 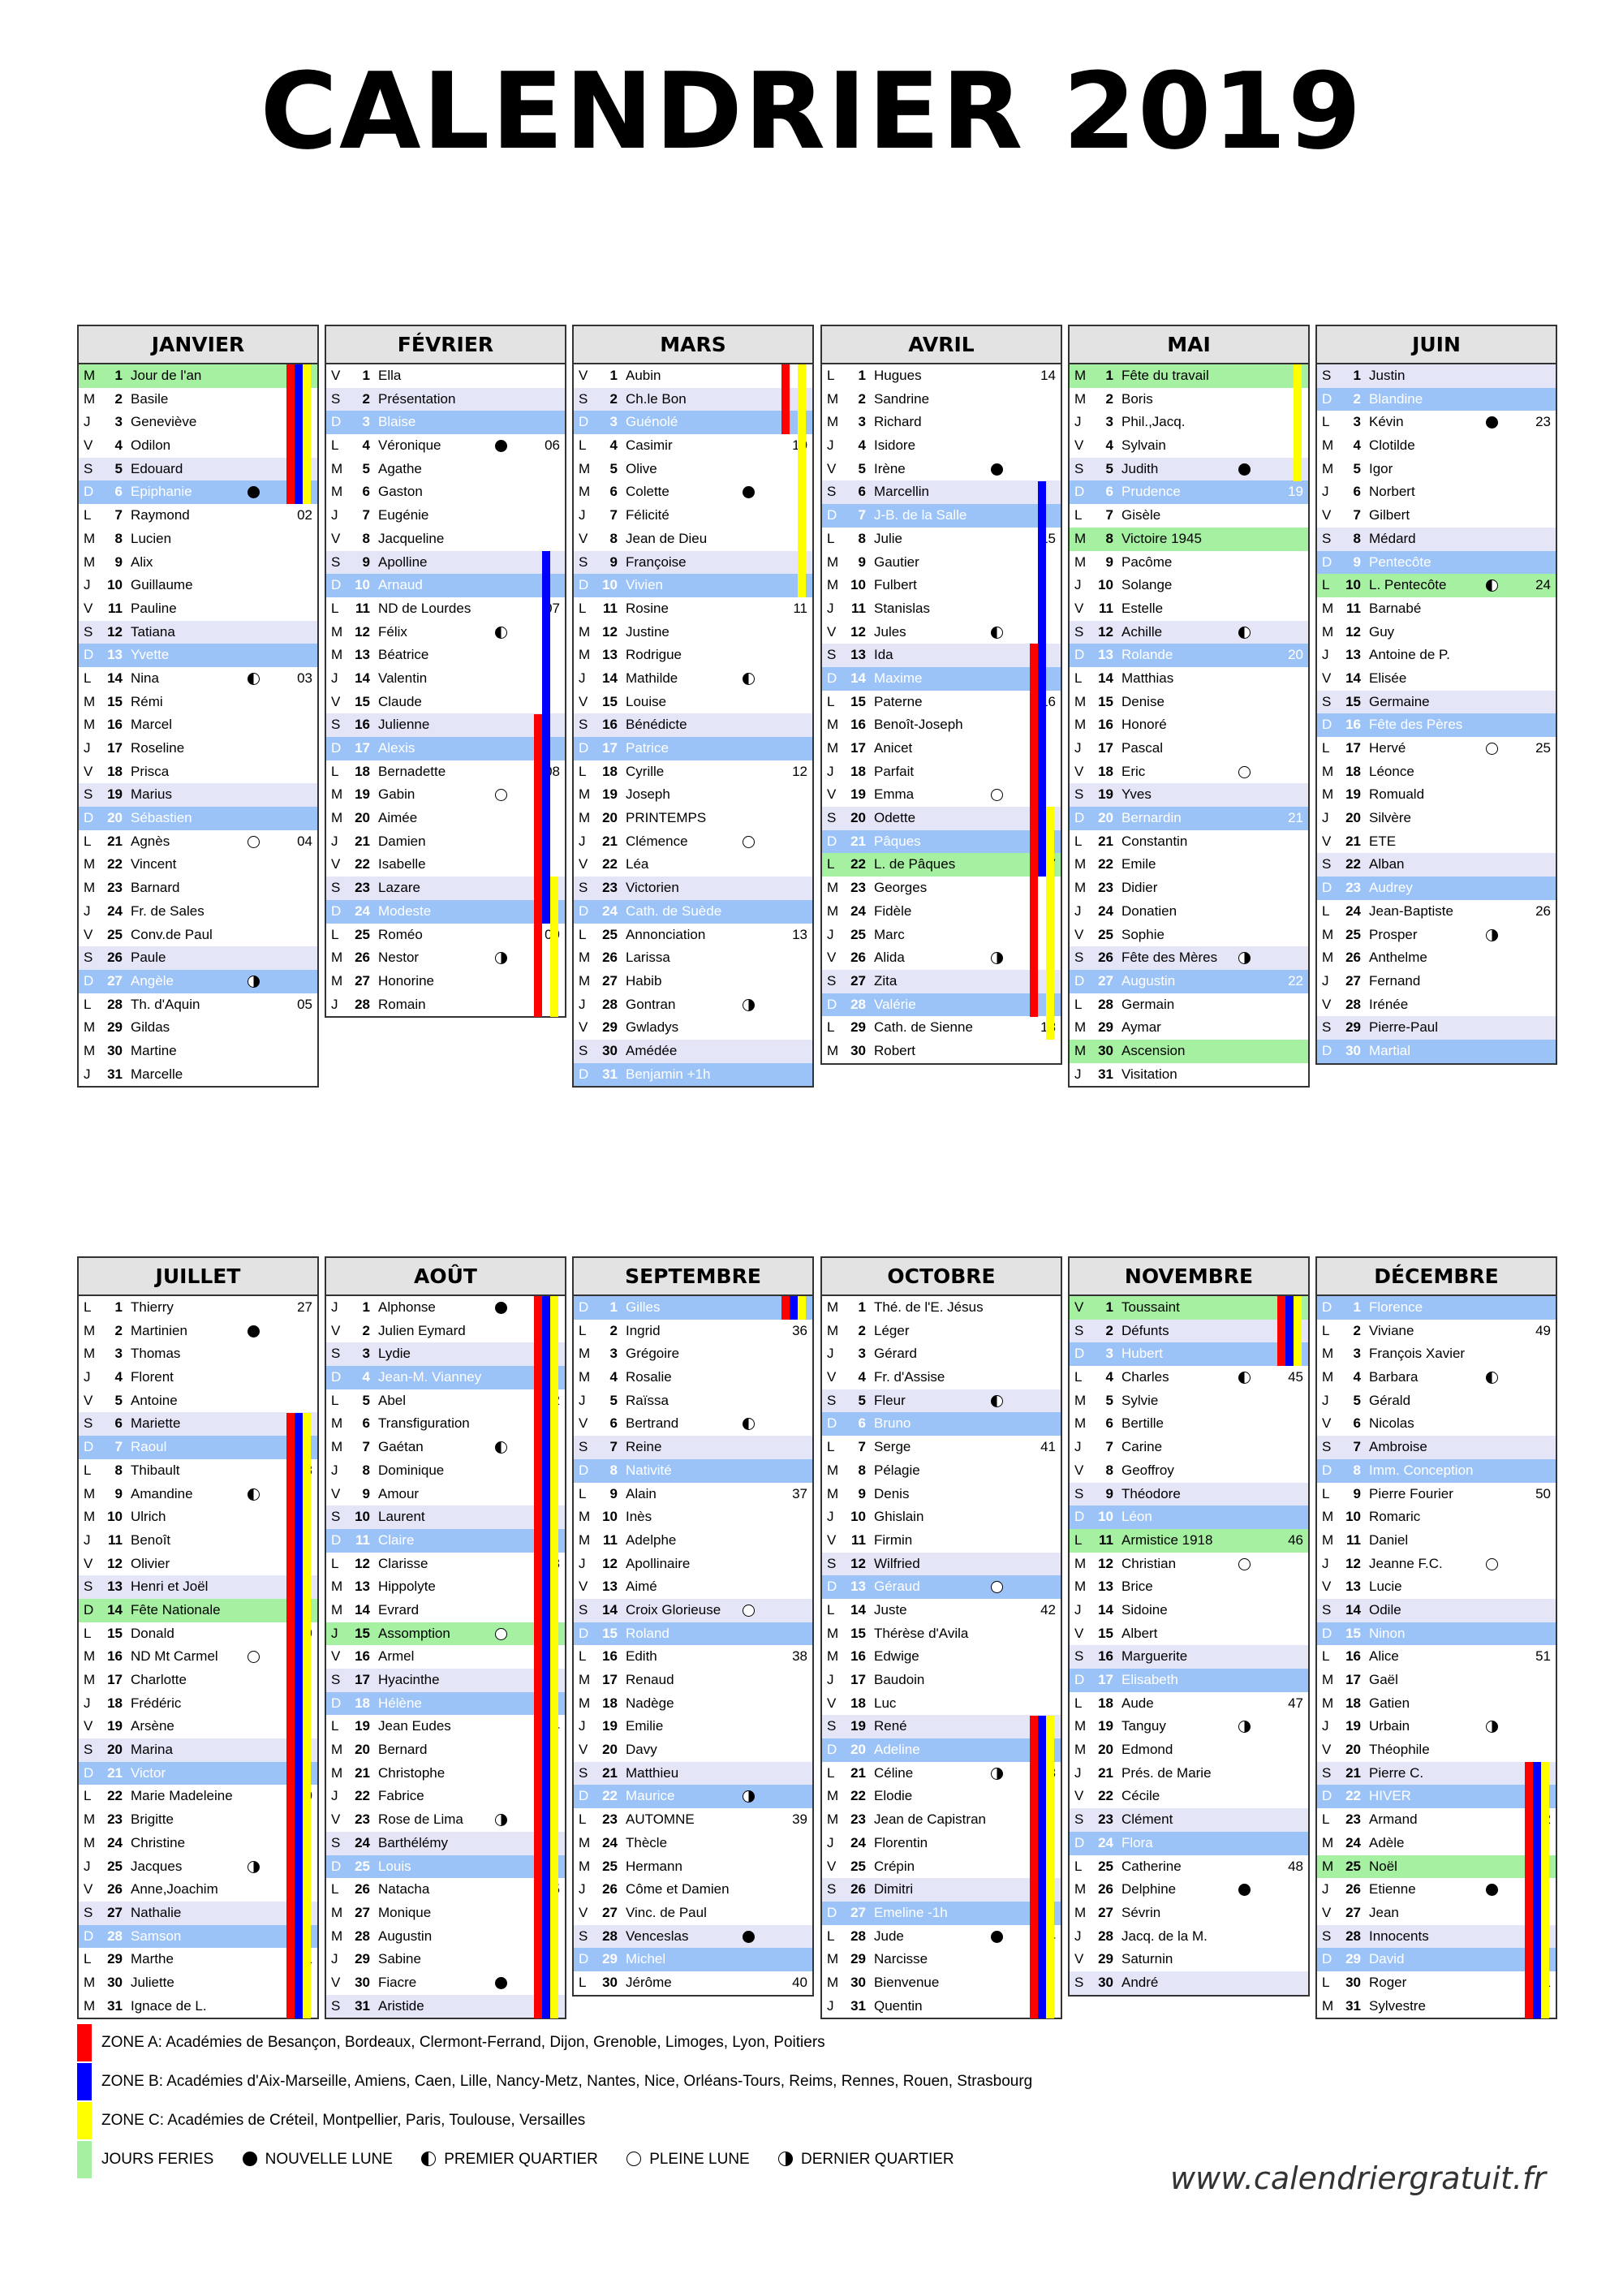 I want to click on weekday-letter: V, so click(x=583, y=538).